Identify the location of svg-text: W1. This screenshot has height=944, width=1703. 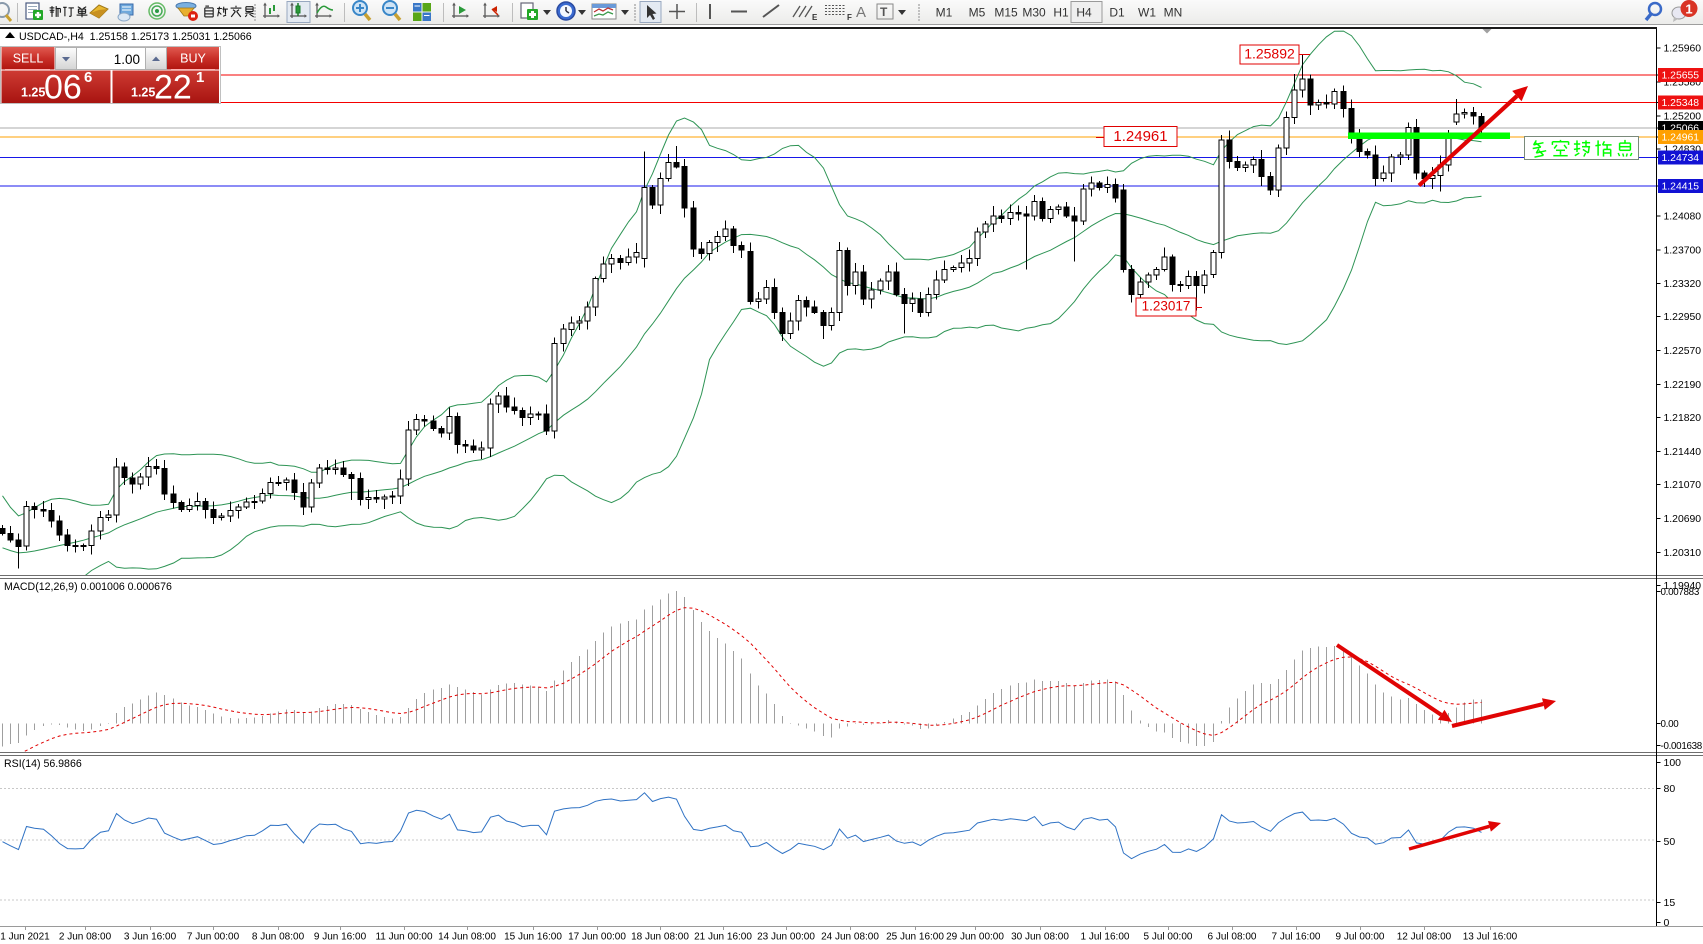
(1147, 13).